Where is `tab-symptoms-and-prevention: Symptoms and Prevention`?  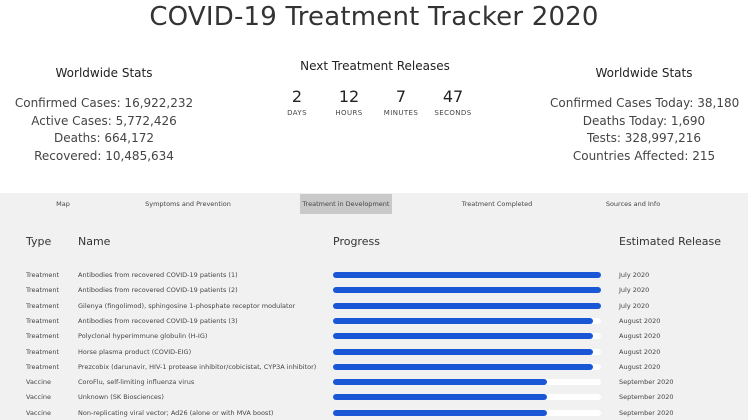 tab-symptoms-and-prevention: Symptoms and Prevention is located at coordinates (188, 204).